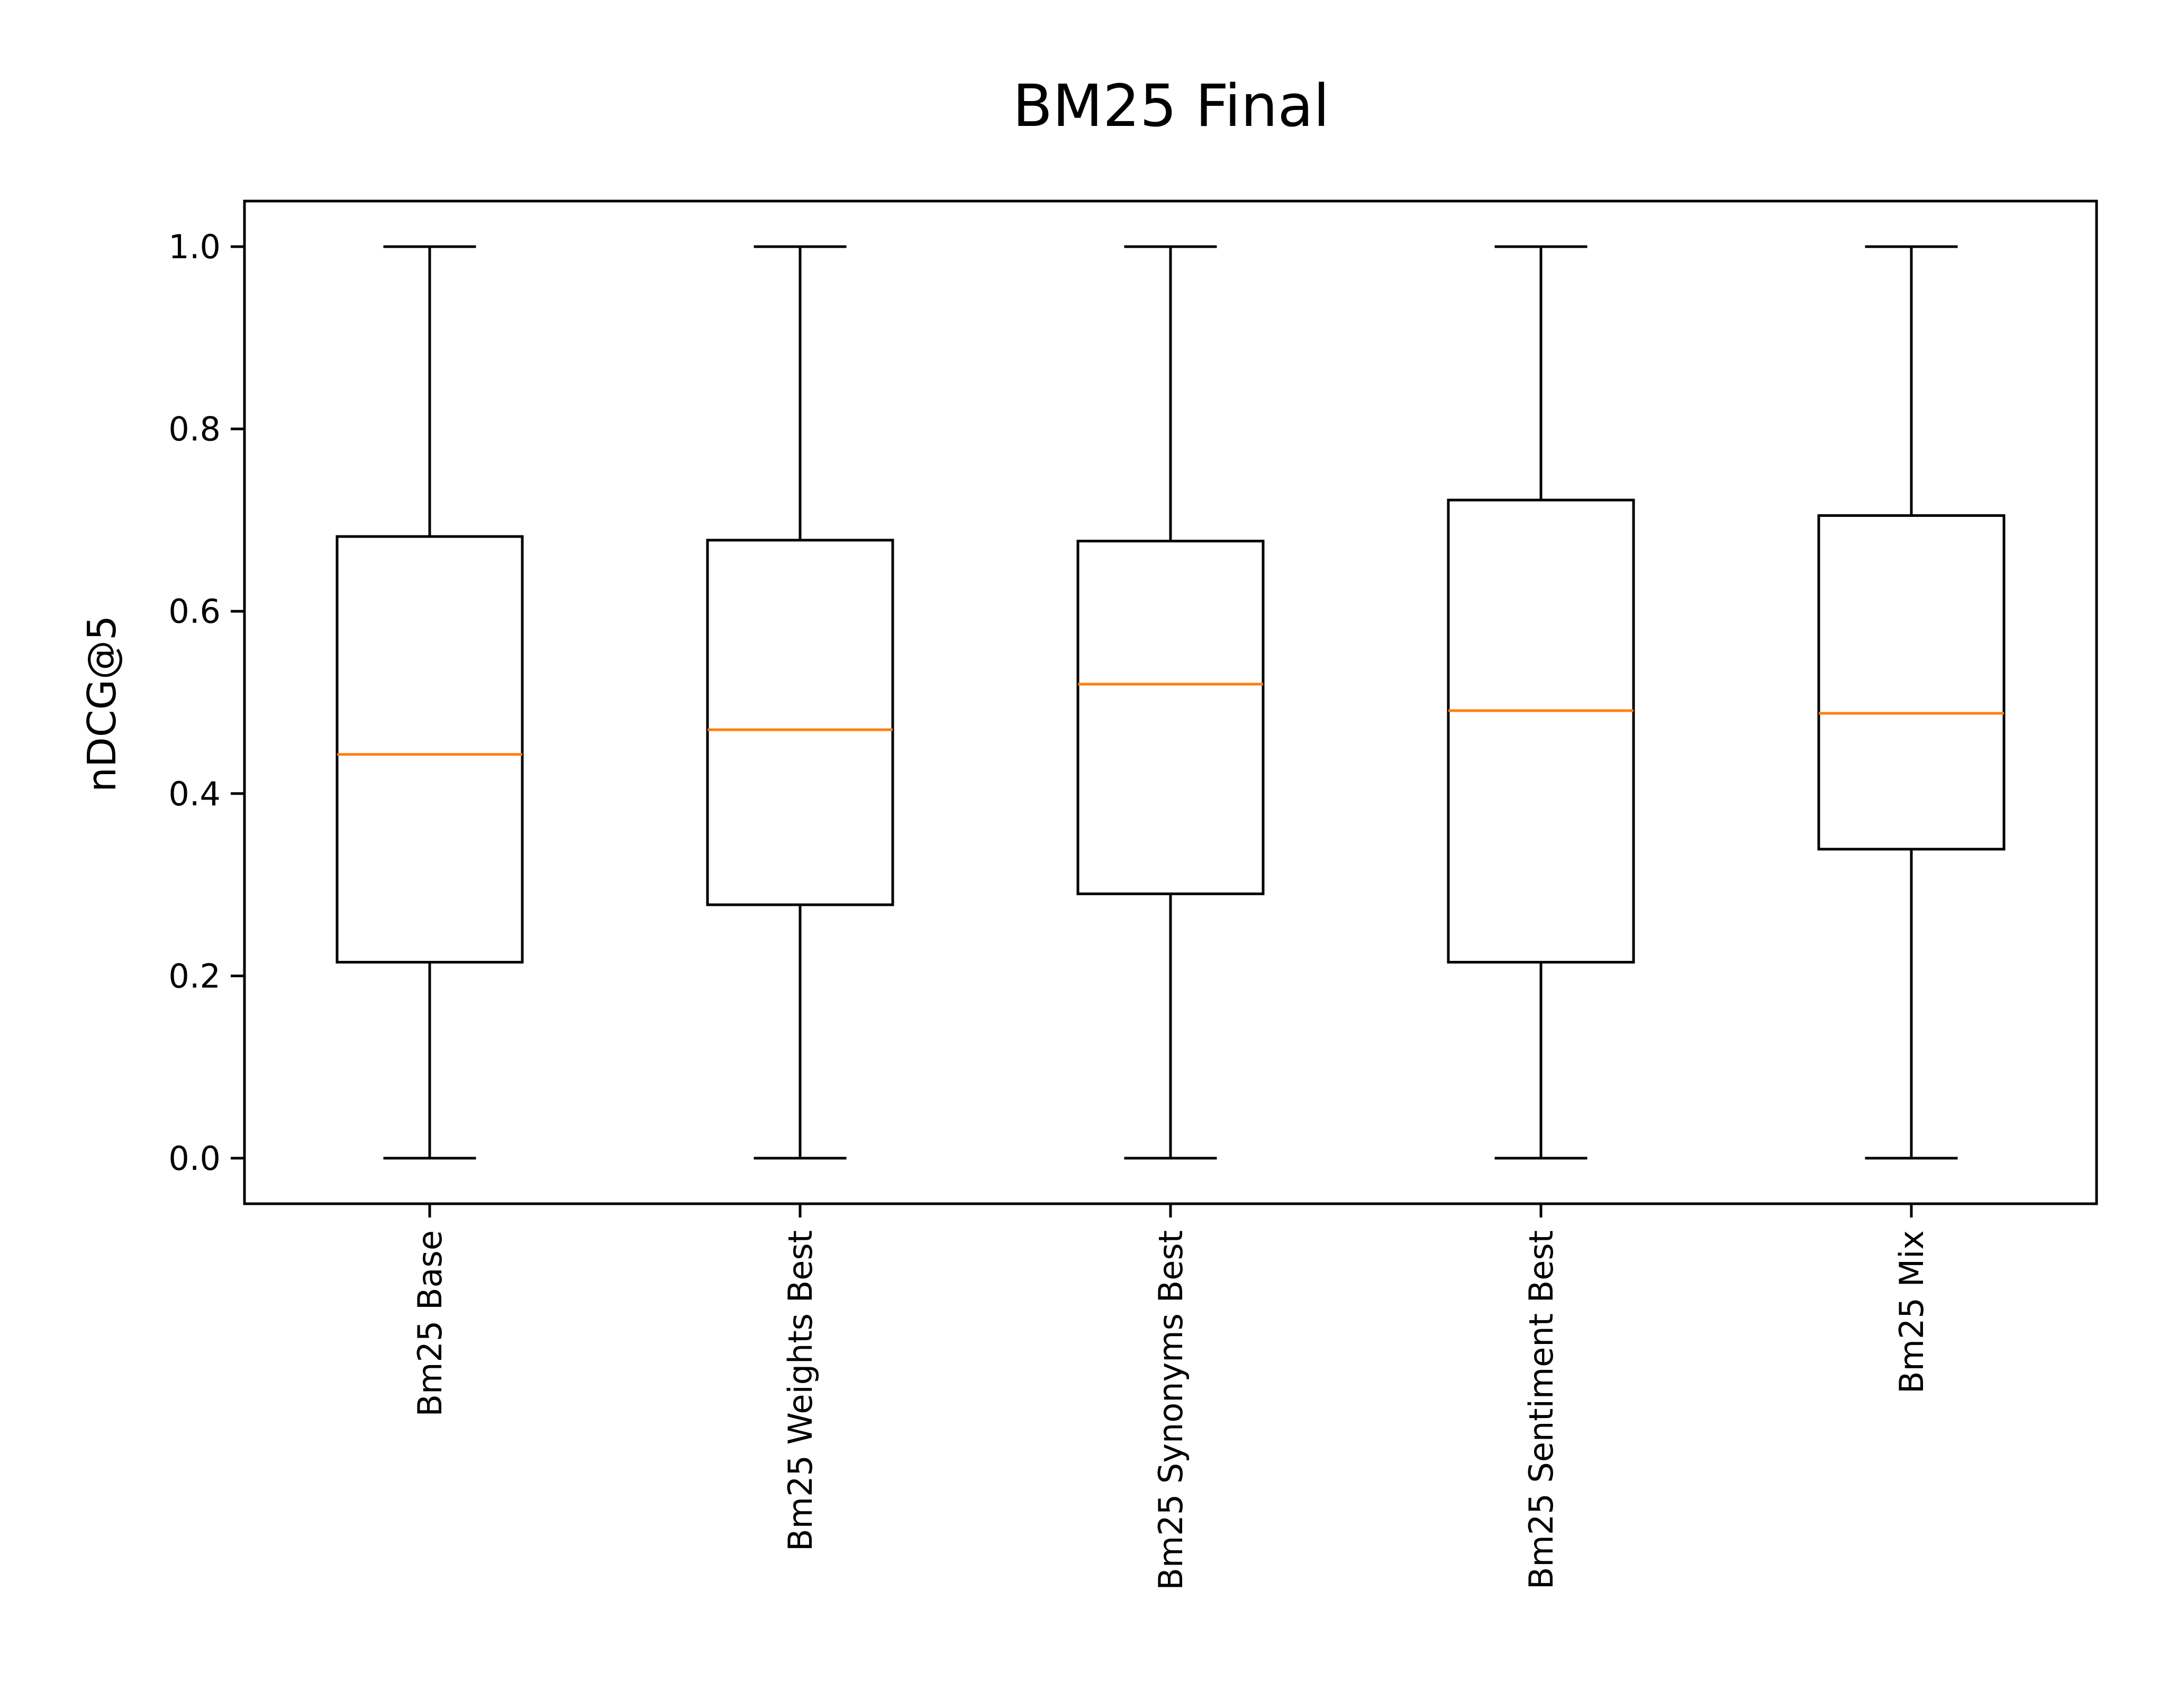 The height and width of the screenshot is (1708, 2168). What do you see at coordinates (800, 1390) in the screenshot?
I see `x-tick-label: Bm25 Weights Best` at bounding box center [800, 1390].